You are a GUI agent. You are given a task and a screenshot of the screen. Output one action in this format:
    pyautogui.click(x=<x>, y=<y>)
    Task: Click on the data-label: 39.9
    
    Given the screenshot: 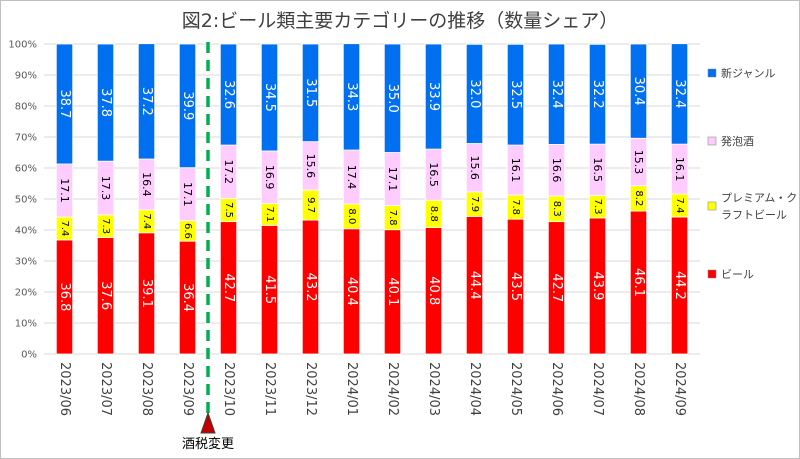 What is the action you would take?
    pyautogui.click(x=187, y=105)
    